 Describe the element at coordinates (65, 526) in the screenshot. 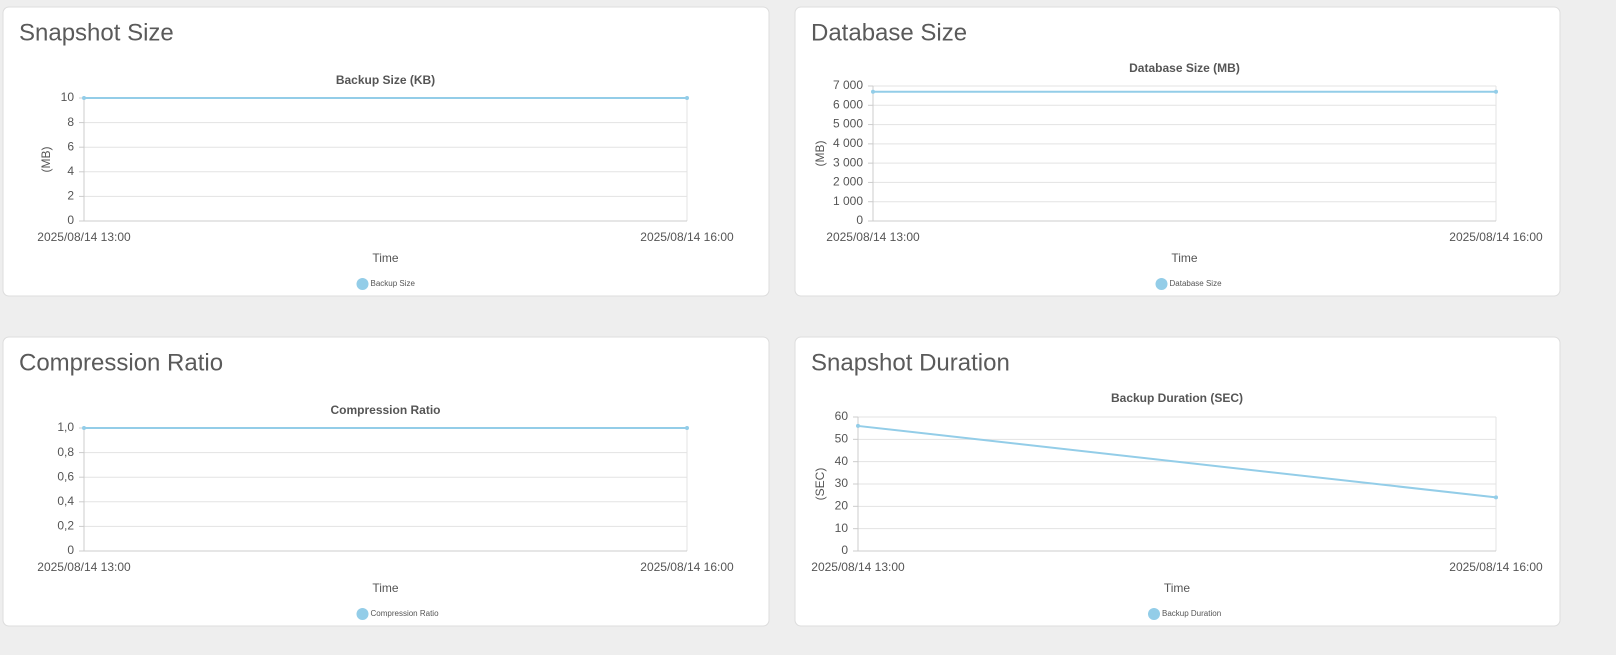

I see `y-tick-label: 0,2` at that location.